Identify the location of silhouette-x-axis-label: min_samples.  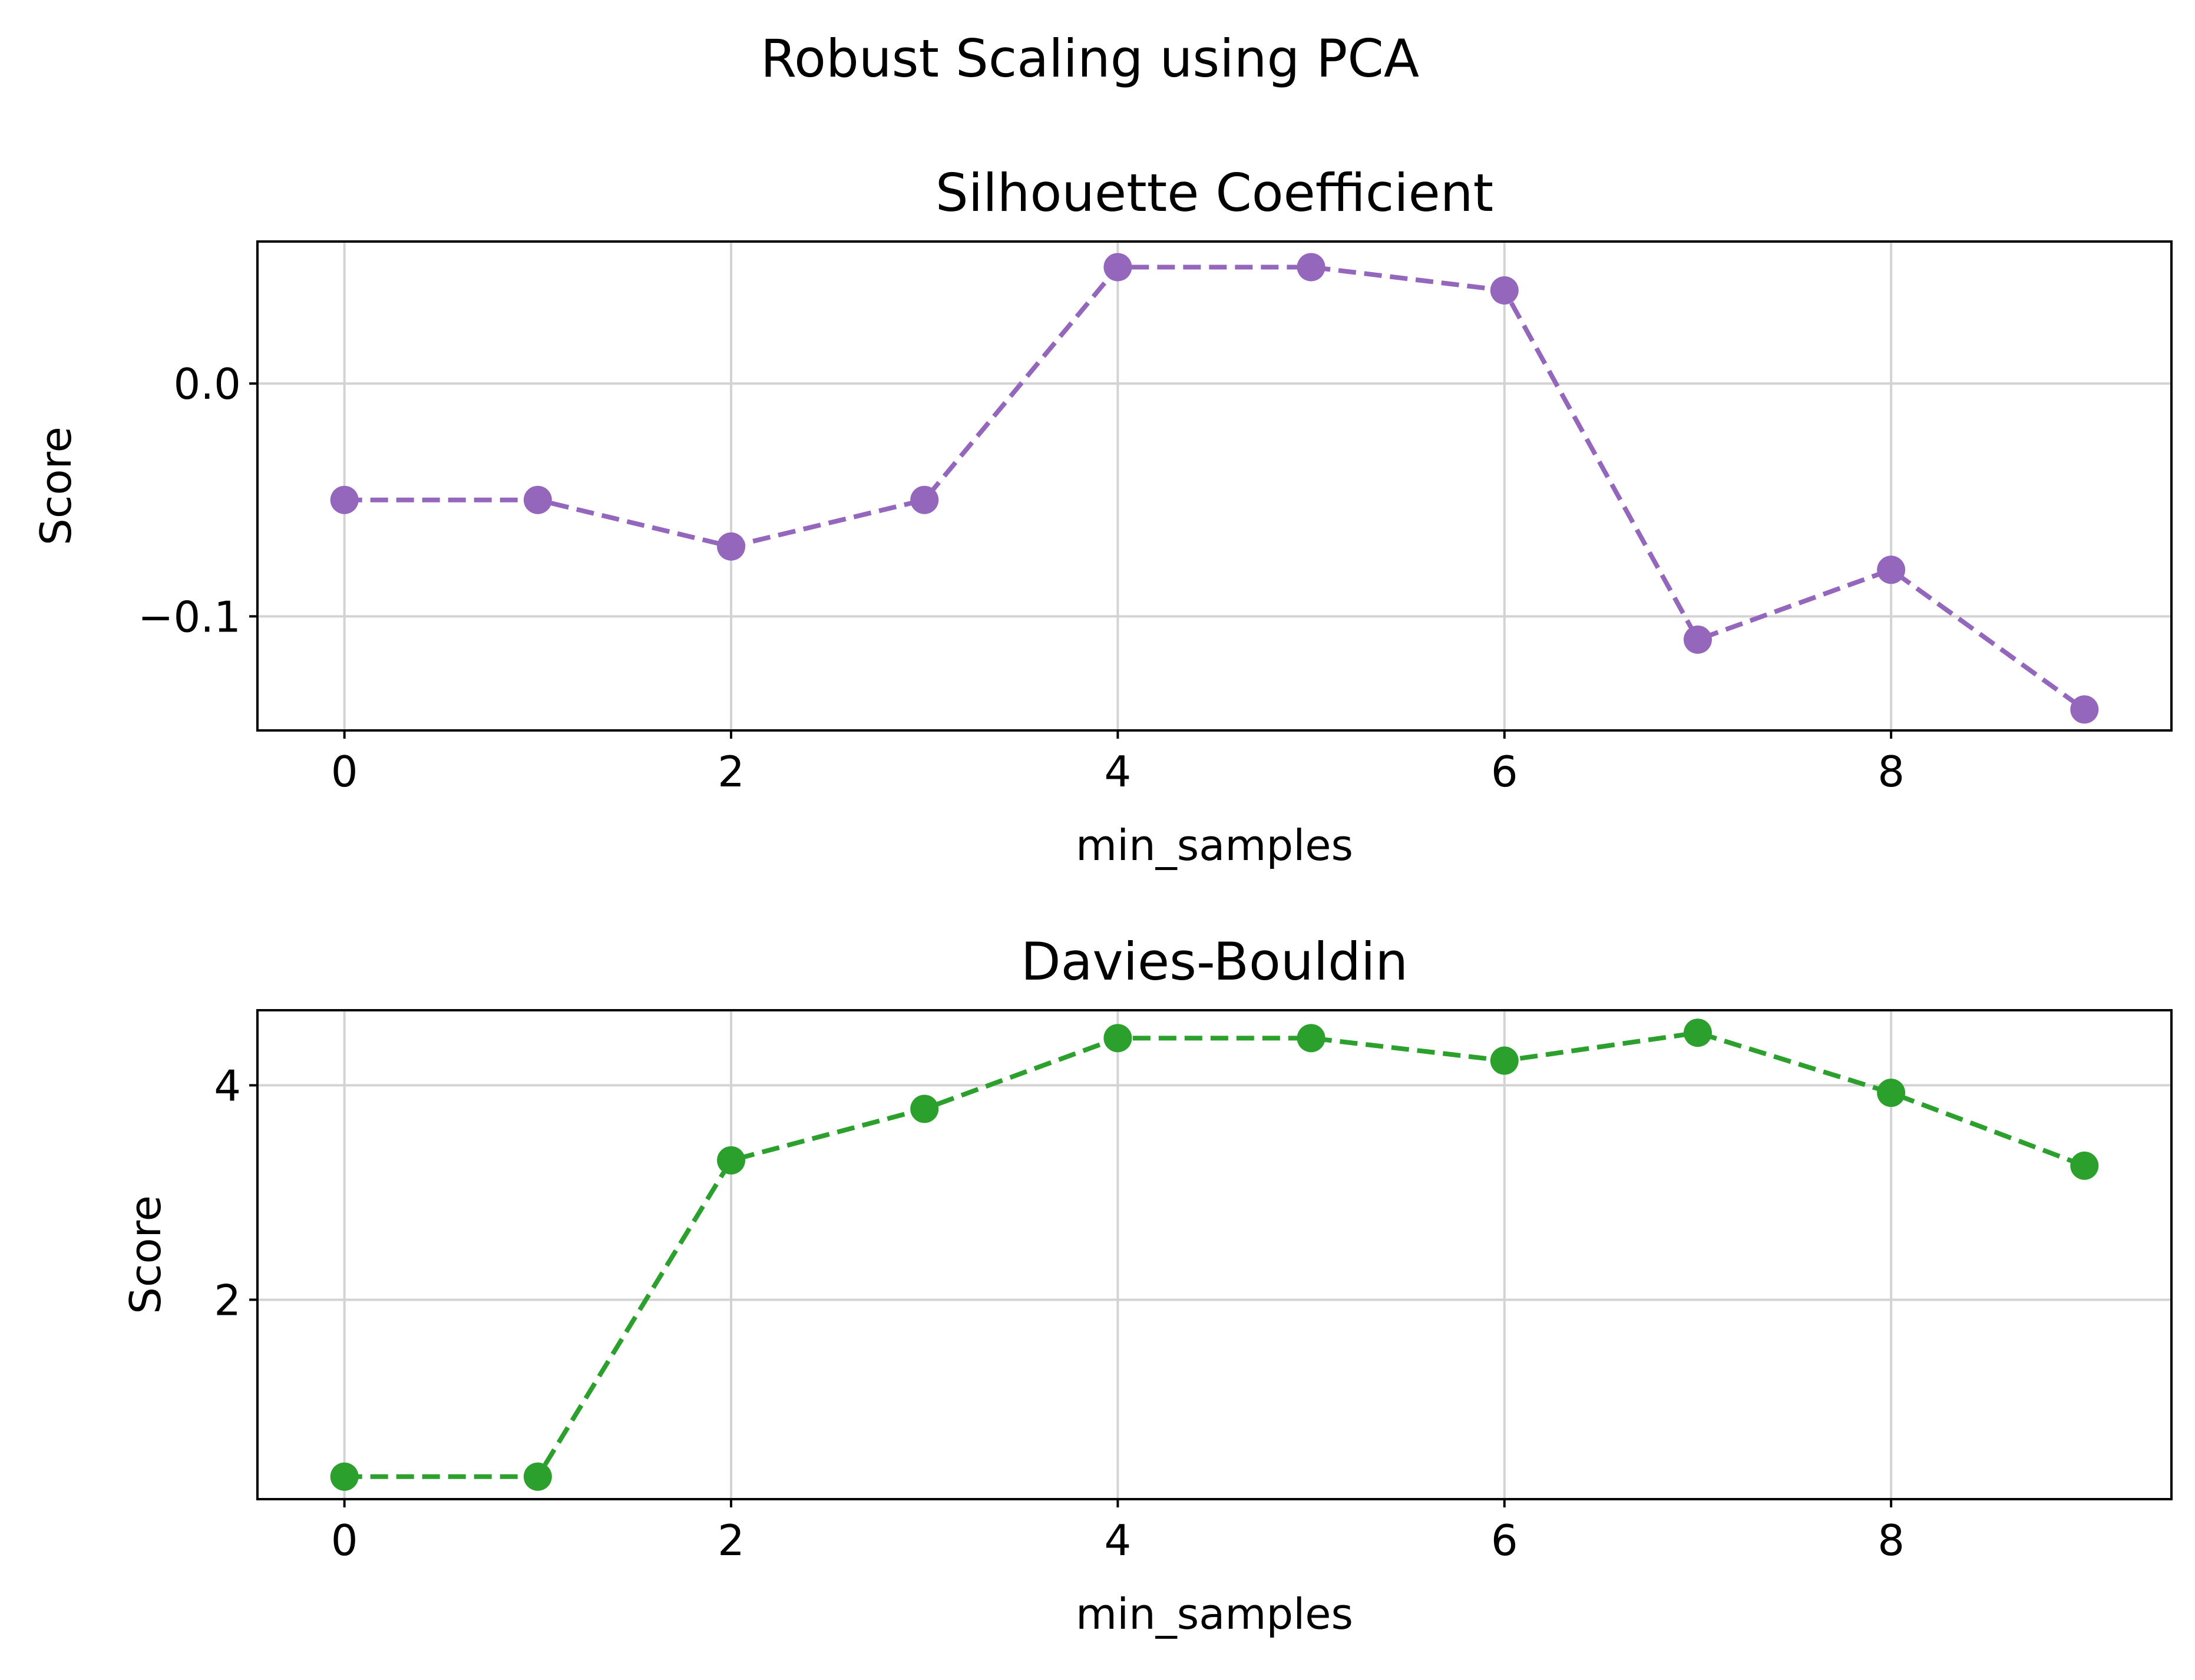
(1214, 845).